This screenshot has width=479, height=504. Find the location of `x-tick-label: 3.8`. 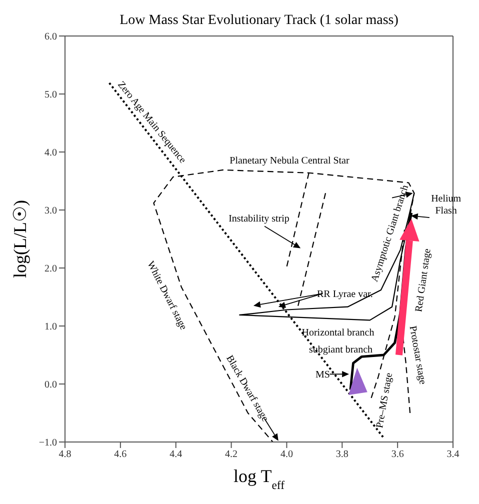

x-tick-label: 3.8 is located at coordinates (342, 454).